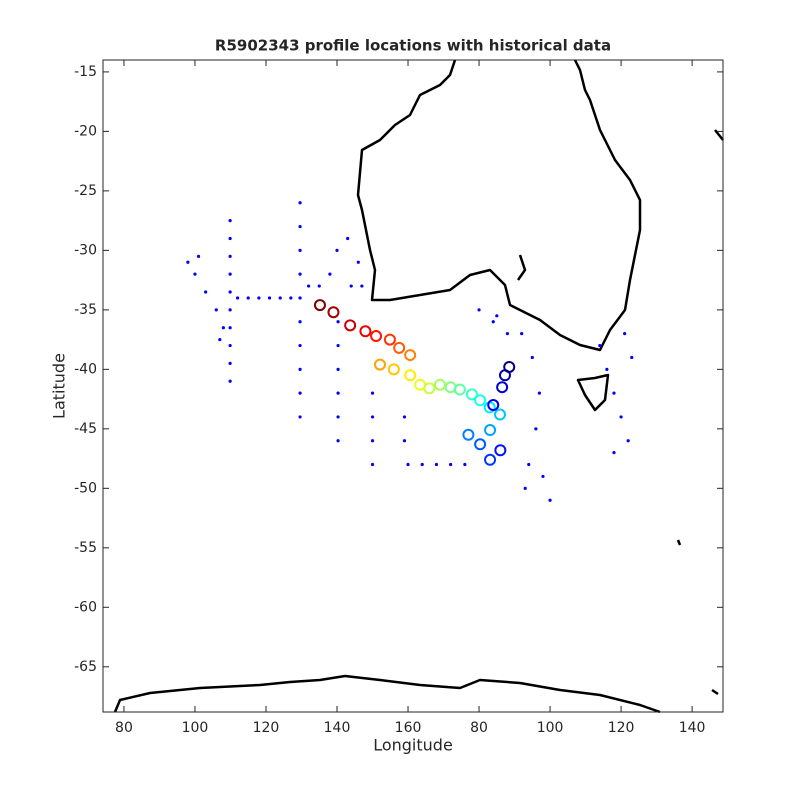  I want to click on y-tick-label: -55, so click(85, 548).